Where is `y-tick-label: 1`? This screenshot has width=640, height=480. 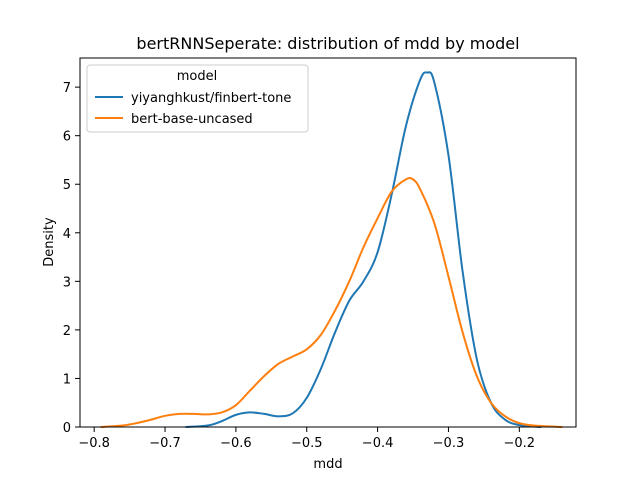 y-tick-label: 1 is located at coordinates (67, 379).